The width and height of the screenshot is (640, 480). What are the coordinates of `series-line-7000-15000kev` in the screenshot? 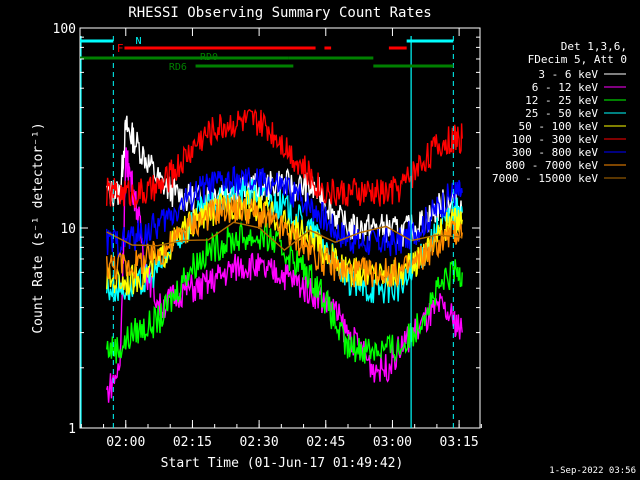 It's located at (284, 236).